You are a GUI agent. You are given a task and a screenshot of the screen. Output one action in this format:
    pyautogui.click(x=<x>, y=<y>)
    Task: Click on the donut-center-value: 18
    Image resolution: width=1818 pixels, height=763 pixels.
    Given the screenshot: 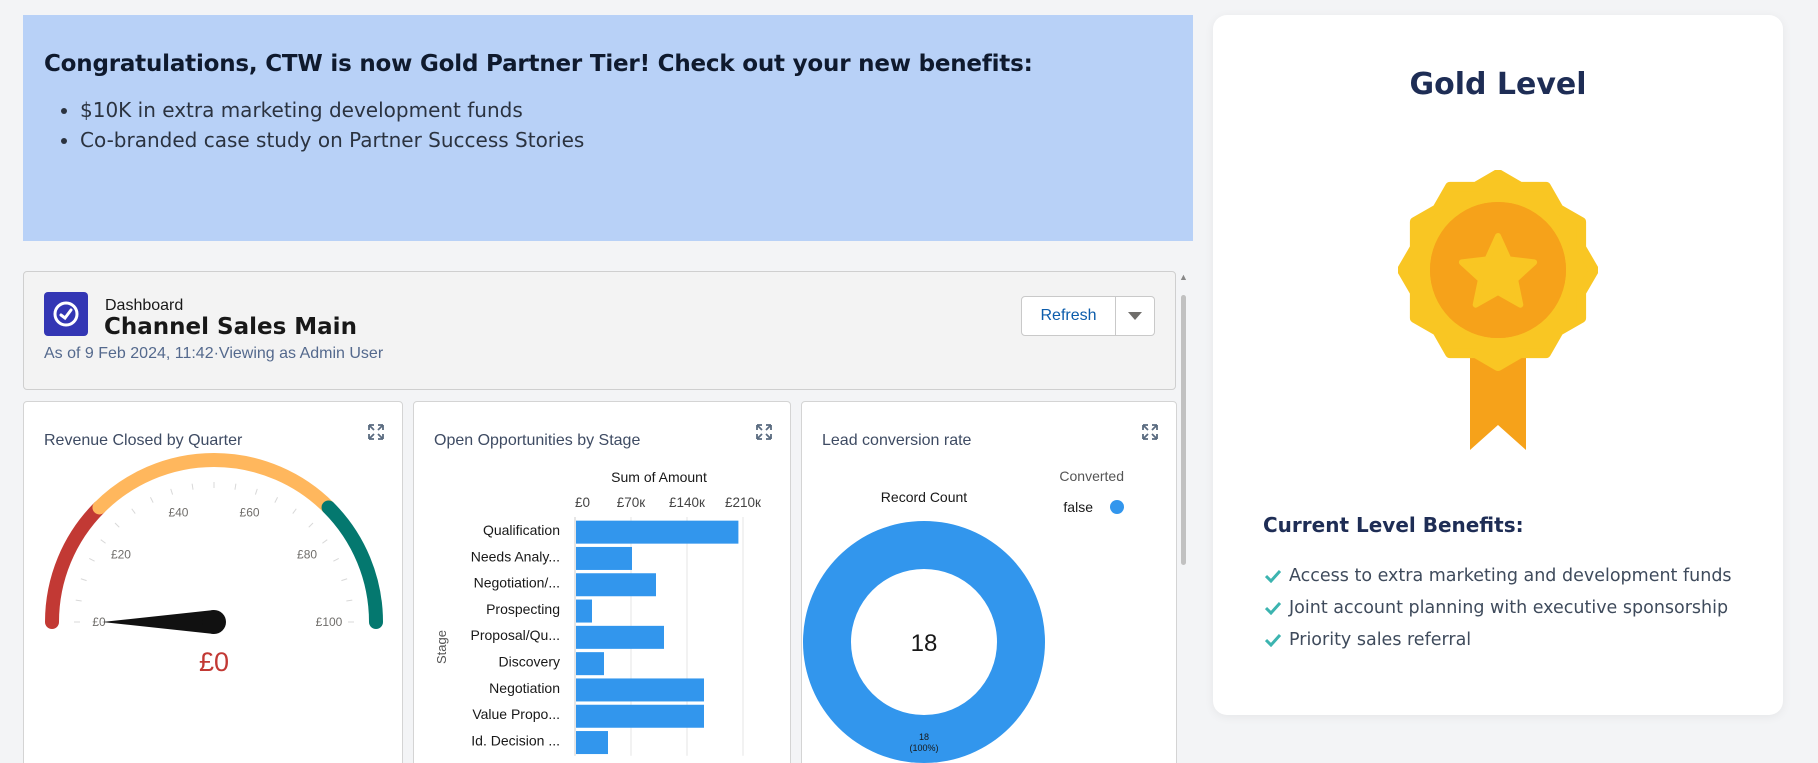 What is the action you would take?
    pyautogui.click(x=924, y=643)
    